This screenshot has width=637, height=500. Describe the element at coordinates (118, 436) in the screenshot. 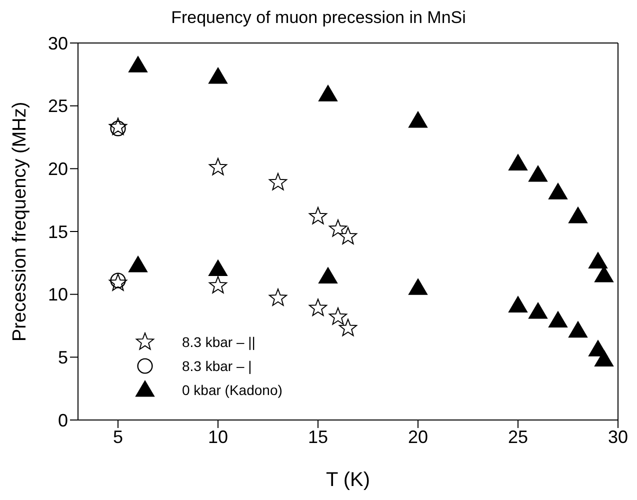

I see `x-tick-label: 5` at that location.